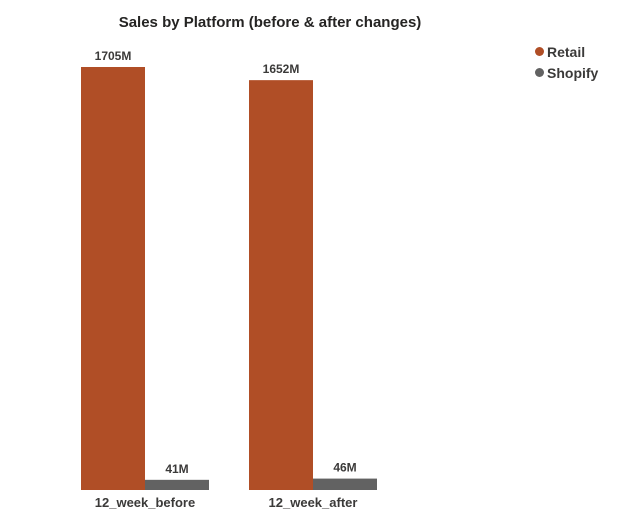 The height and width of the screenshot is (523, 620). What do you see at coordinates (313, 502) in the screenshot?
I see `x-tick-label-1: 12_week_after` at bounding box center [313, 502].